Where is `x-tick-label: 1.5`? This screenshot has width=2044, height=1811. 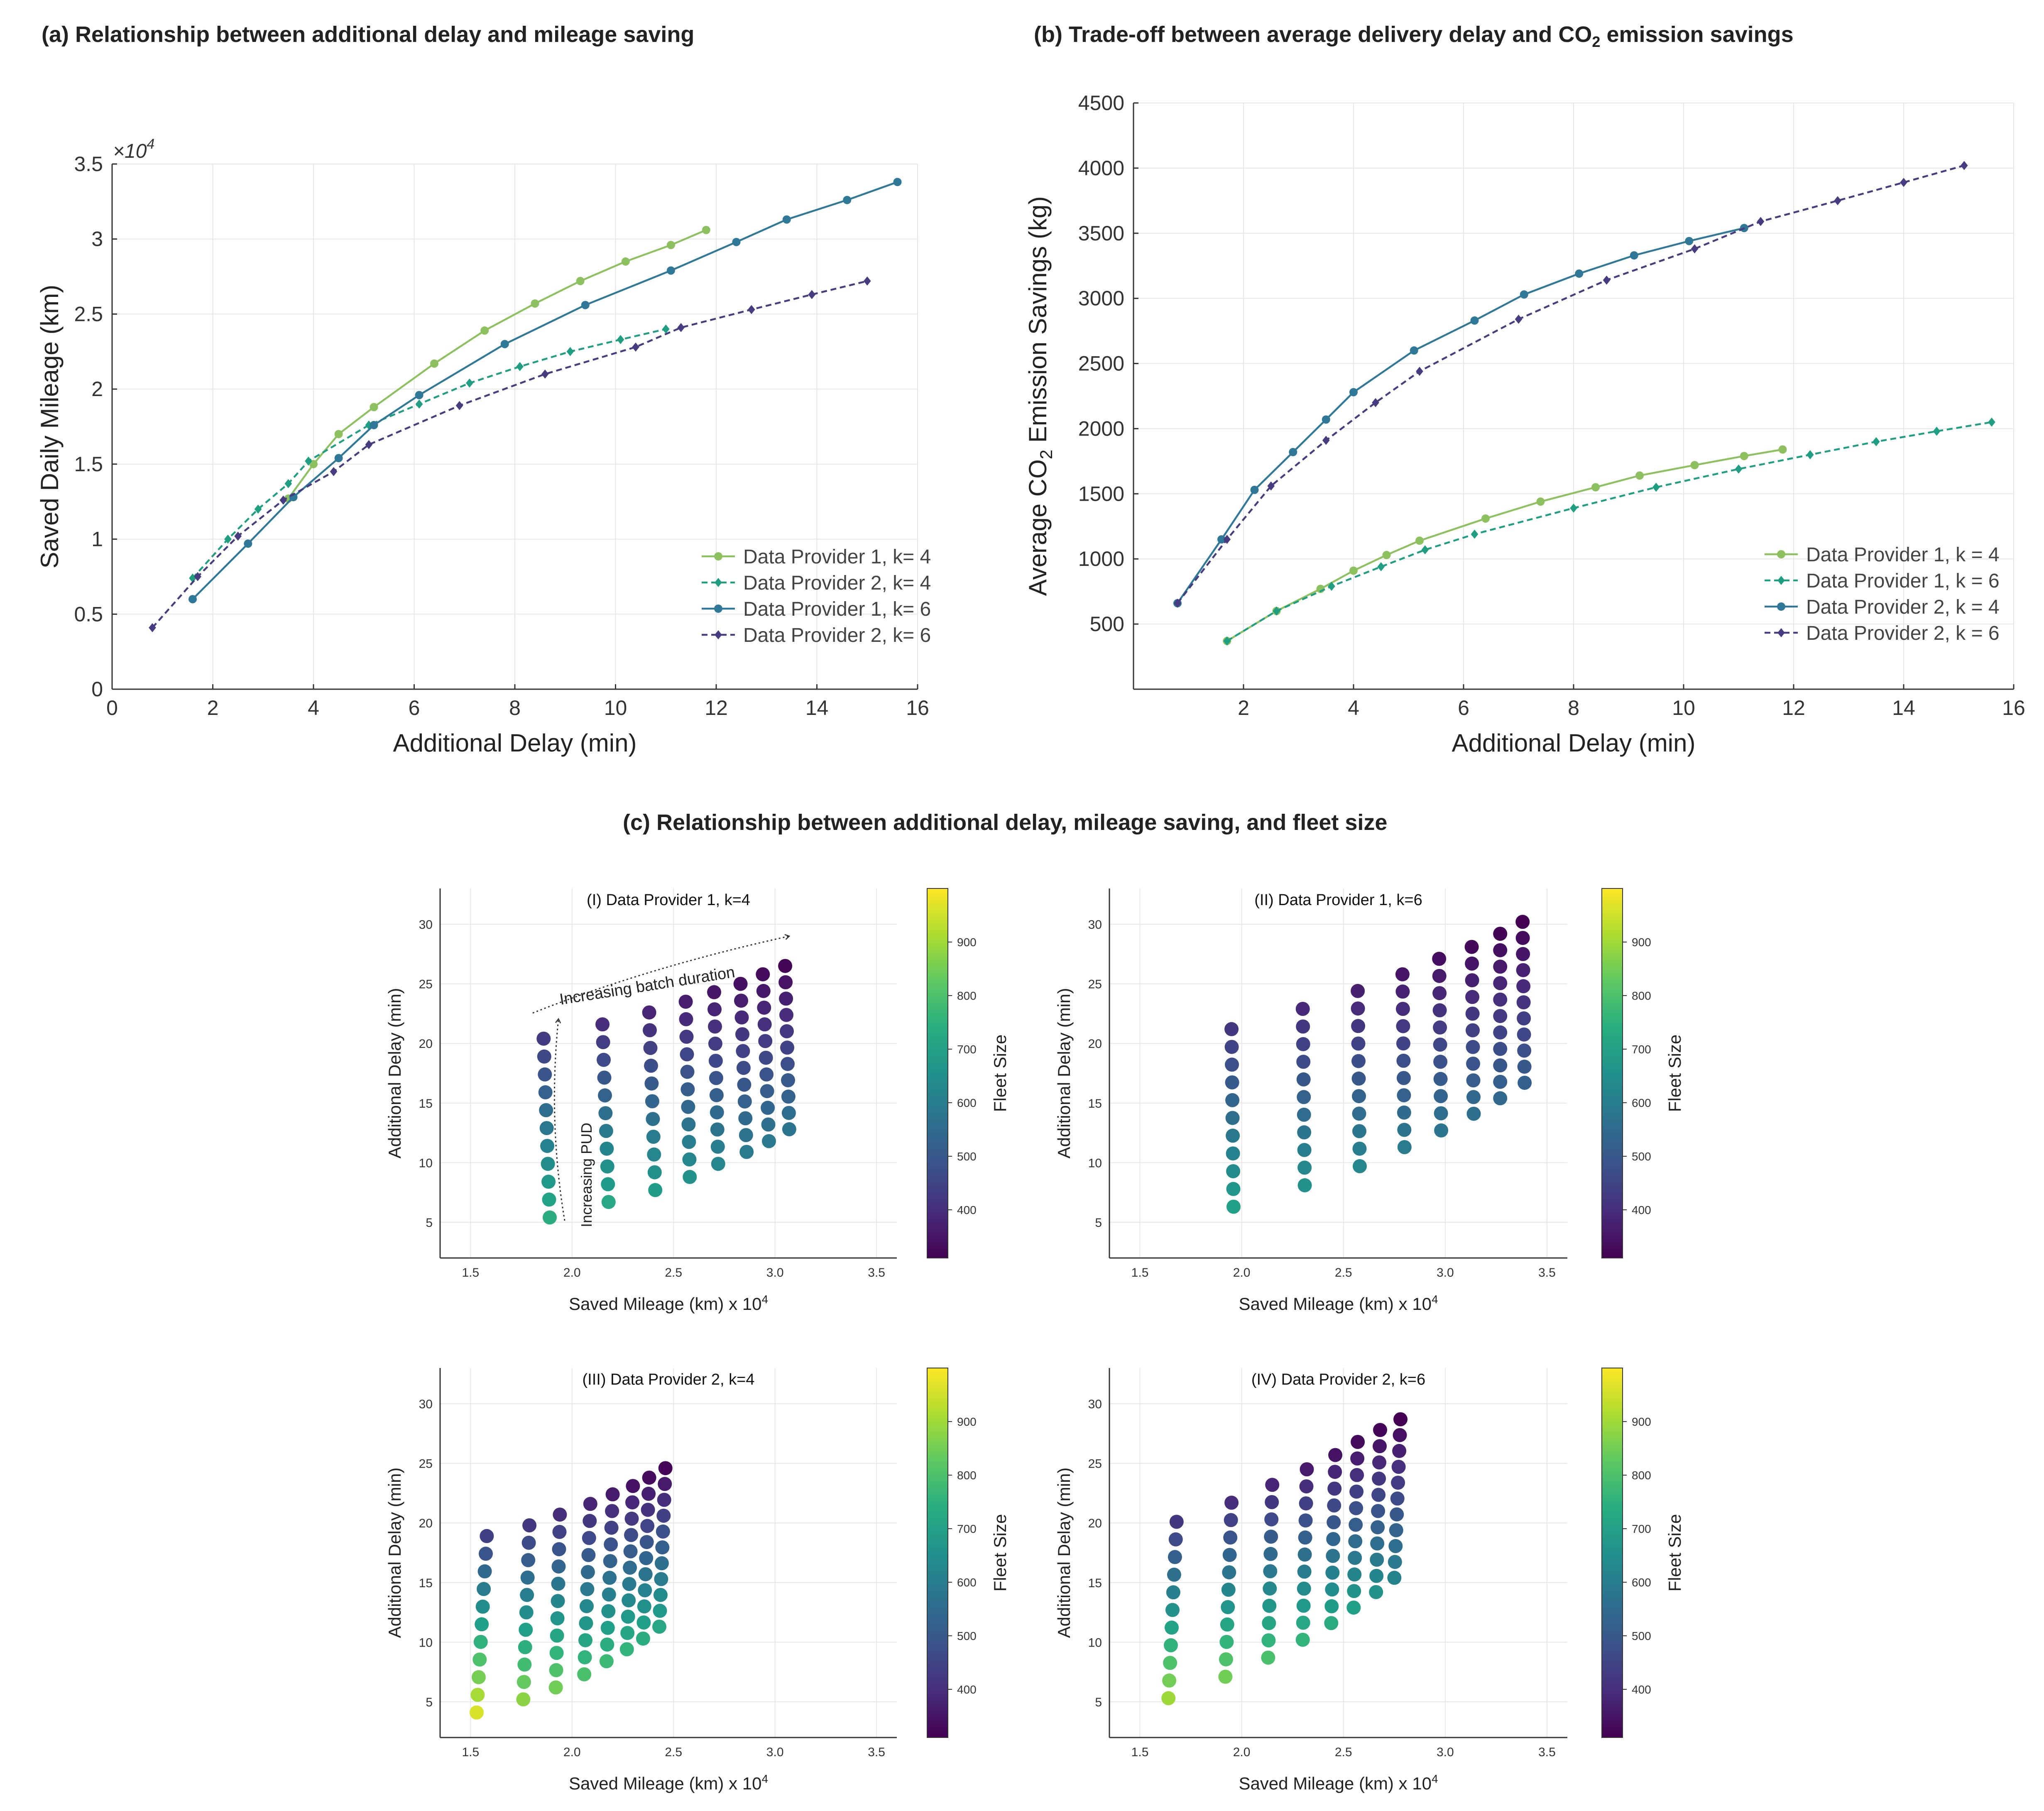 x-tick-label: 1.5 is located at coordinates (470, 1273).